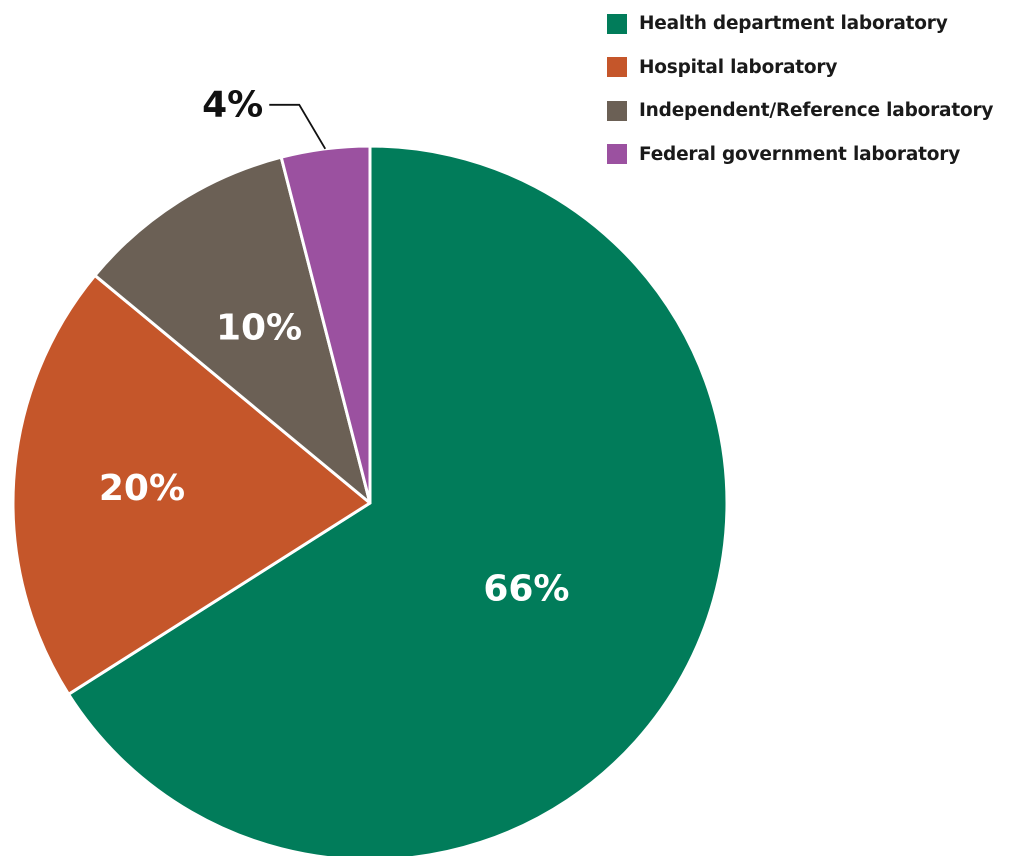 The height and width of the screenshot is (856, 1015). Describe the element at coordinates (738, 67) in the screenshot. I see `legend-label: Hospital laboratory` at that location.